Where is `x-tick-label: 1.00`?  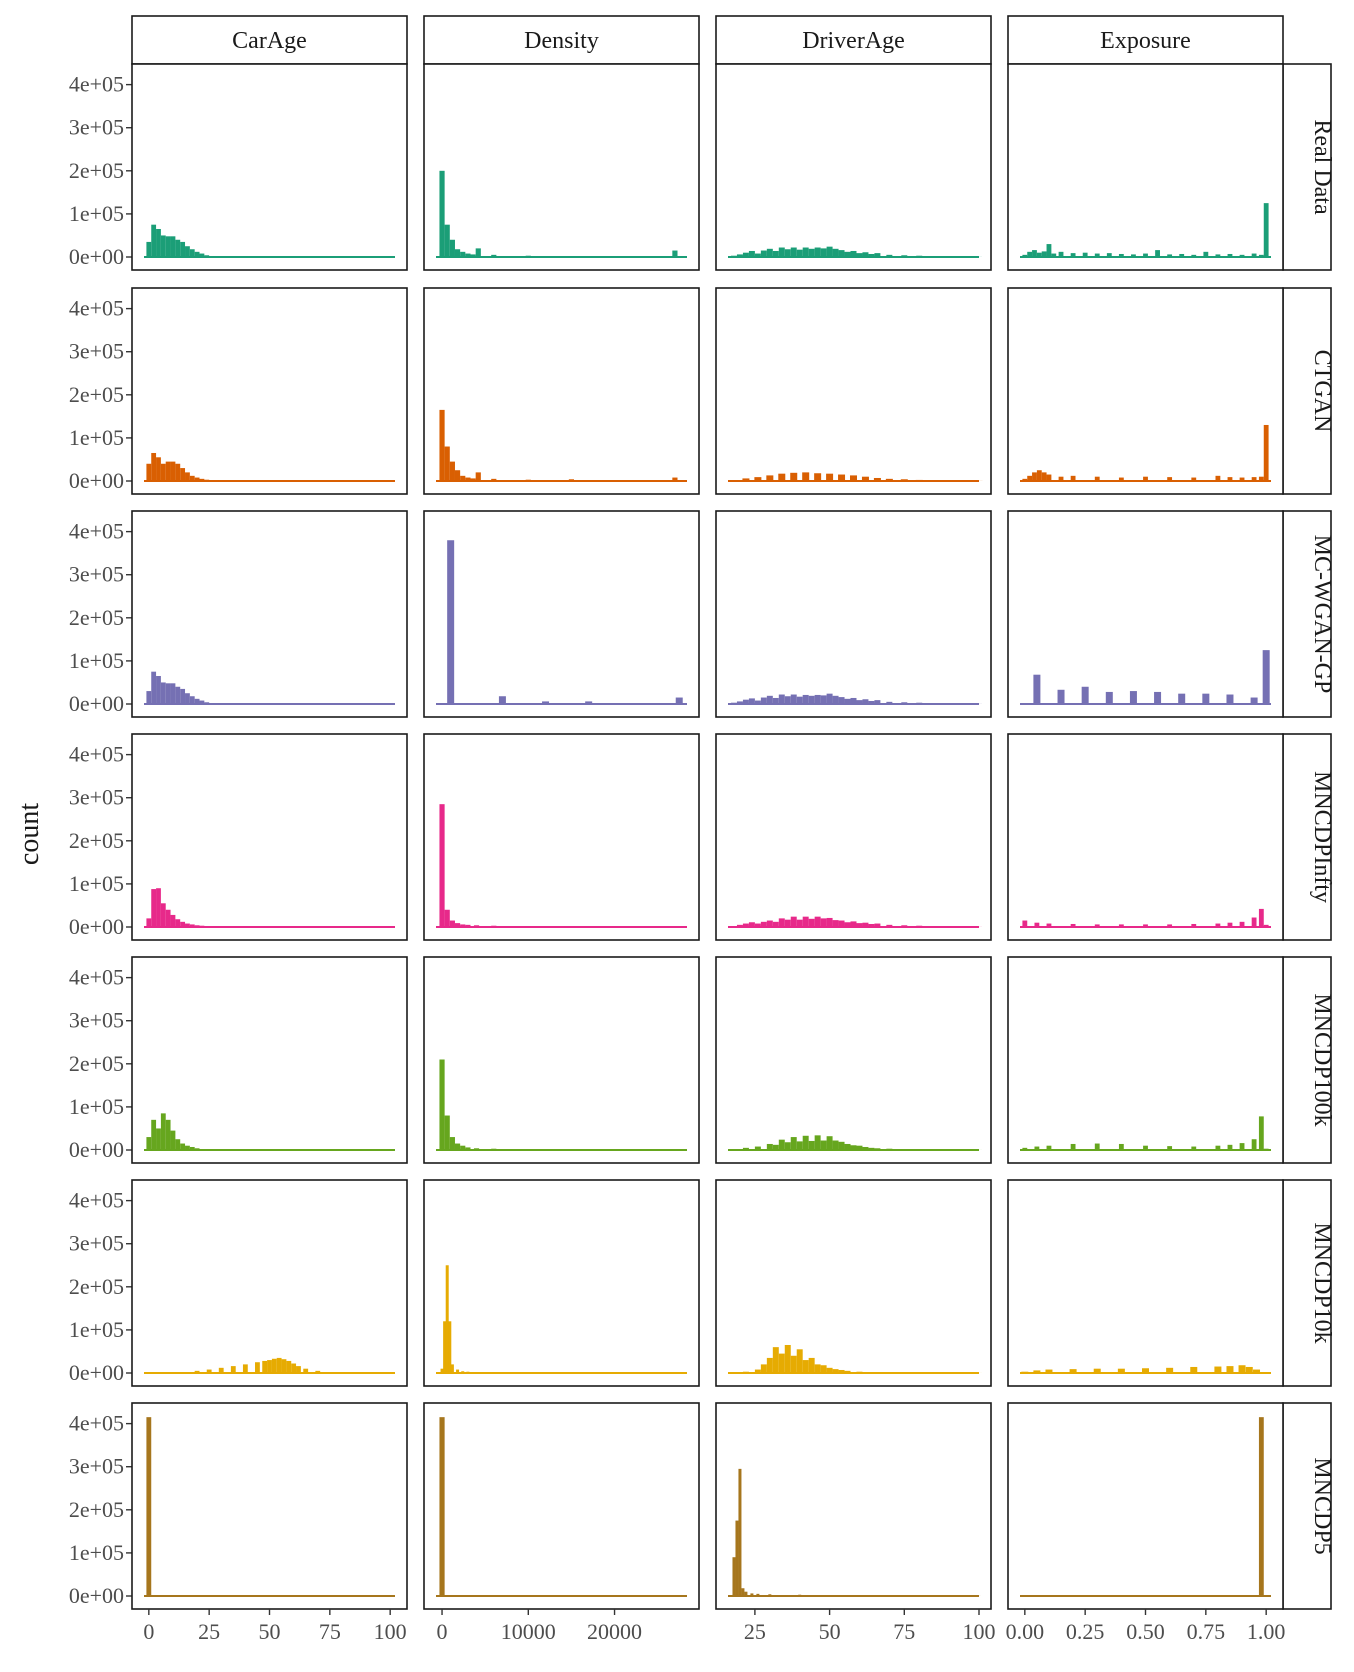
x-tick-label: 1.00 is located at coordinates (1266, 1631).